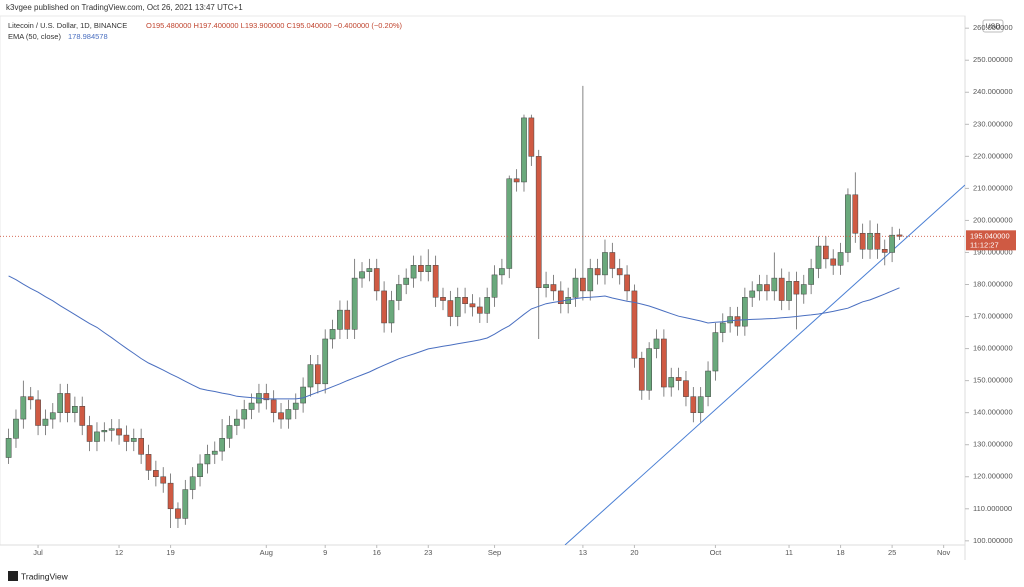 This screenshot has width=1024, height=587. What do you see at coordinates (993, 187) in the screenshot?
I see `y-tick-label: 210.000000` at bounding box center [993, 187].